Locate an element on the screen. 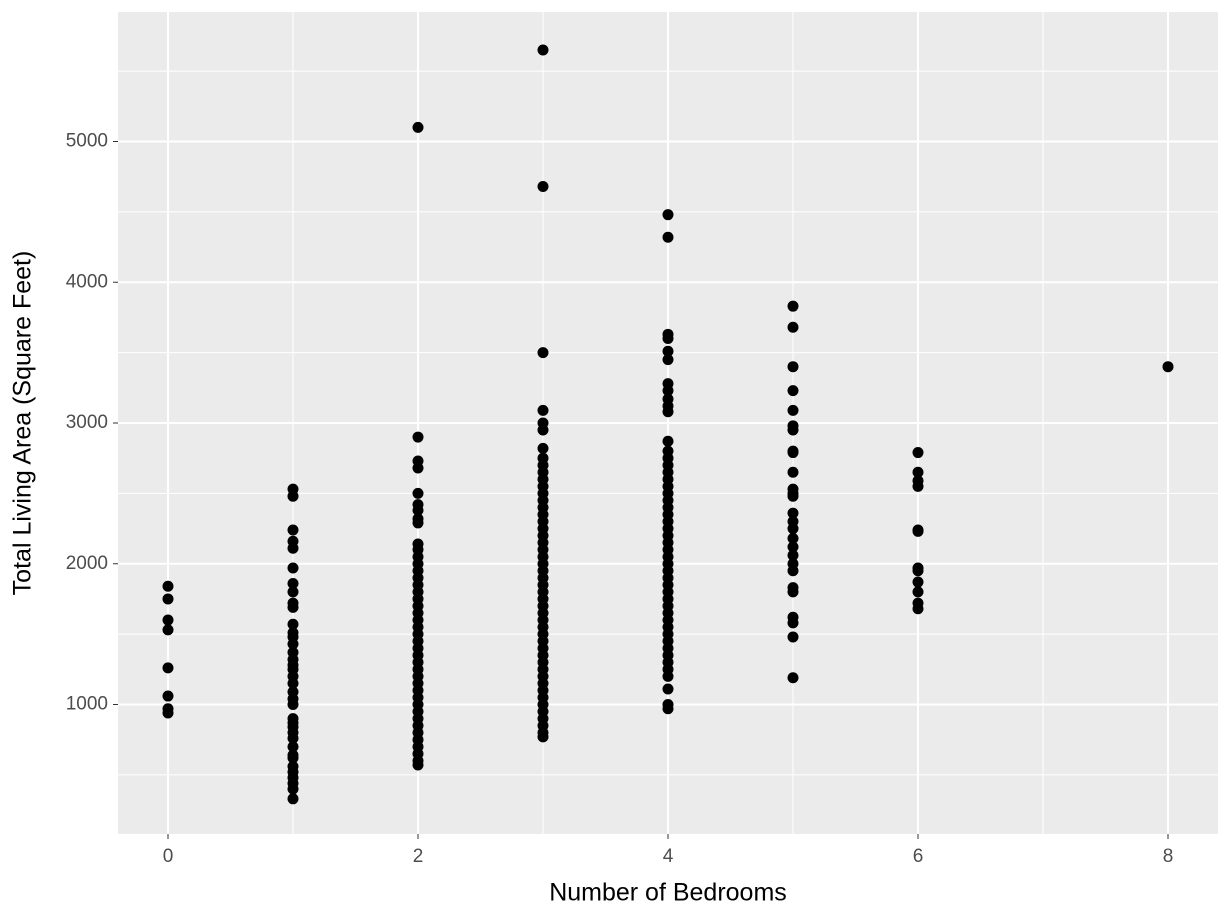  x-tick-label: 6 is located at coordinates (918, 856).